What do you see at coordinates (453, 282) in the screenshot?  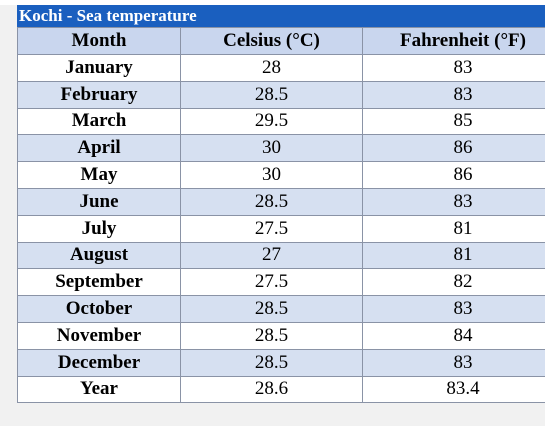 I see `value-cell: 82` at bounding box center [453, 282].